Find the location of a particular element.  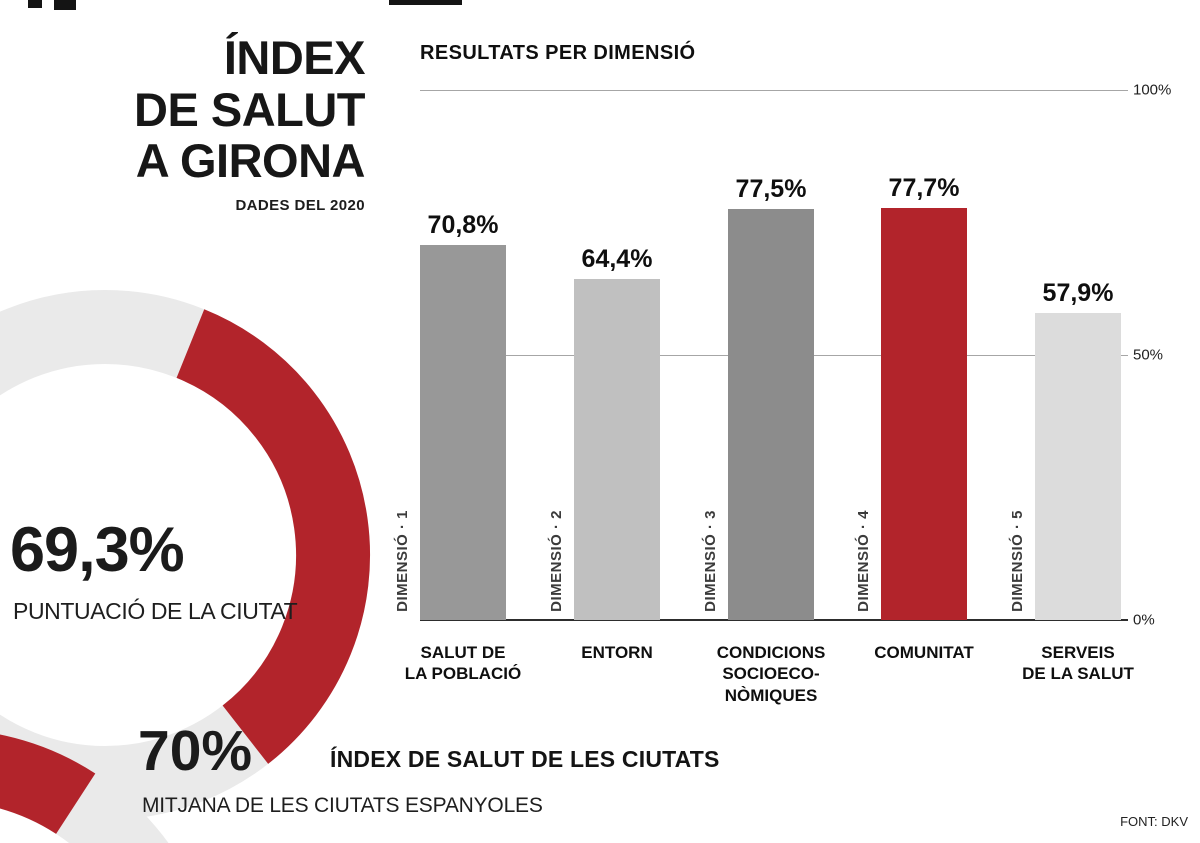

dimension-label: DIMENSIÓ · 5 is located at coordinates (1017, 561).